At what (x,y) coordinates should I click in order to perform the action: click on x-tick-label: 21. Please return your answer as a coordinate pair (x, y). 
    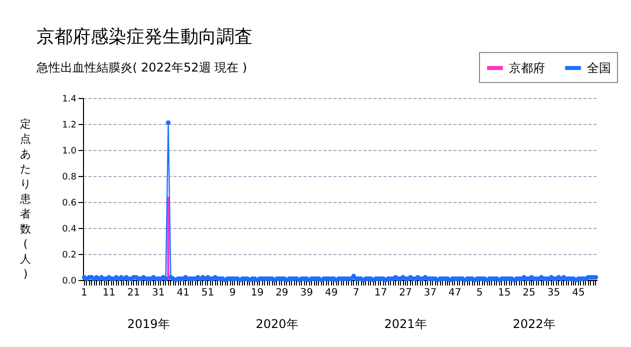
    Looking at the image, I should click on (133, 293).